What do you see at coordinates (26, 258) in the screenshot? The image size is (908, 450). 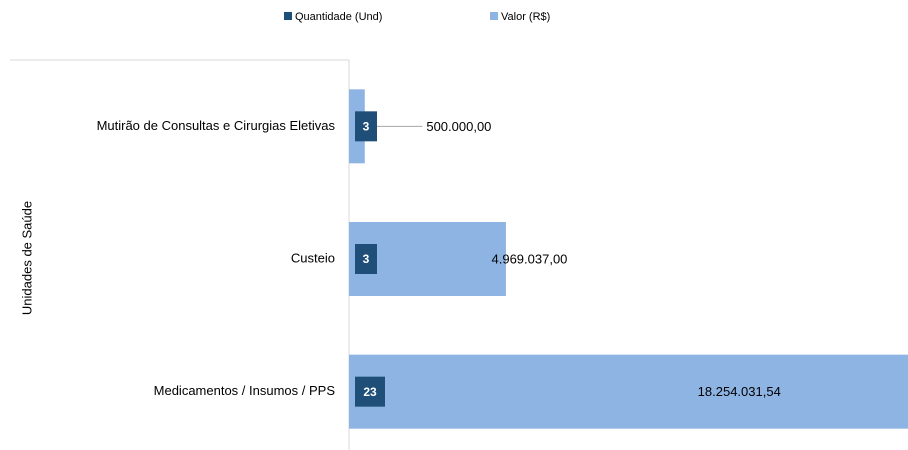 I see `y-axis-label: Unidades de Saúde` at bounding box center [26, 258].